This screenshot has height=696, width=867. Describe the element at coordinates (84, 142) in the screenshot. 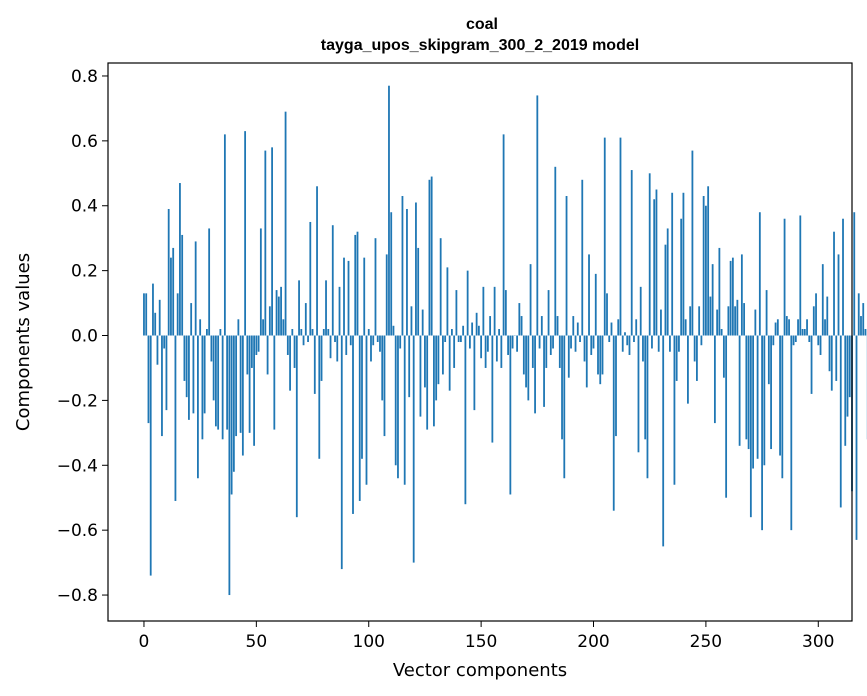

I see `y-tick-label: 0.6` at that location.